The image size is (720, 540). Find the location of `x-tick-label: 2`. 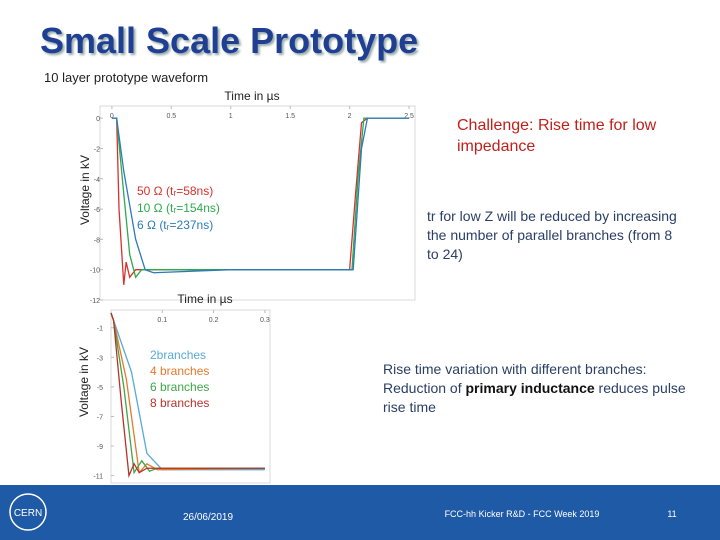

x-tick-label: 2 is located at coordinates (350, 116).